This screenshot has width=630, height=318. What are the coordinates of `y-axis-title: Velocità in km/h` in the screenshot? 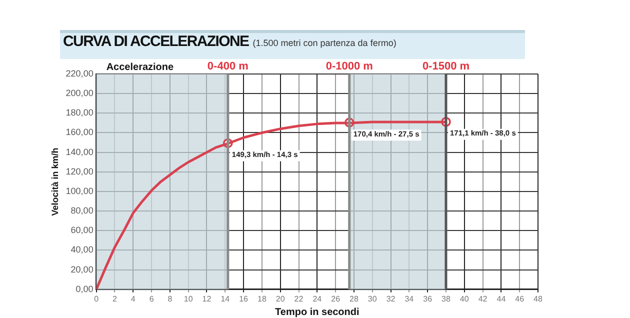 It's located at (55, 182).